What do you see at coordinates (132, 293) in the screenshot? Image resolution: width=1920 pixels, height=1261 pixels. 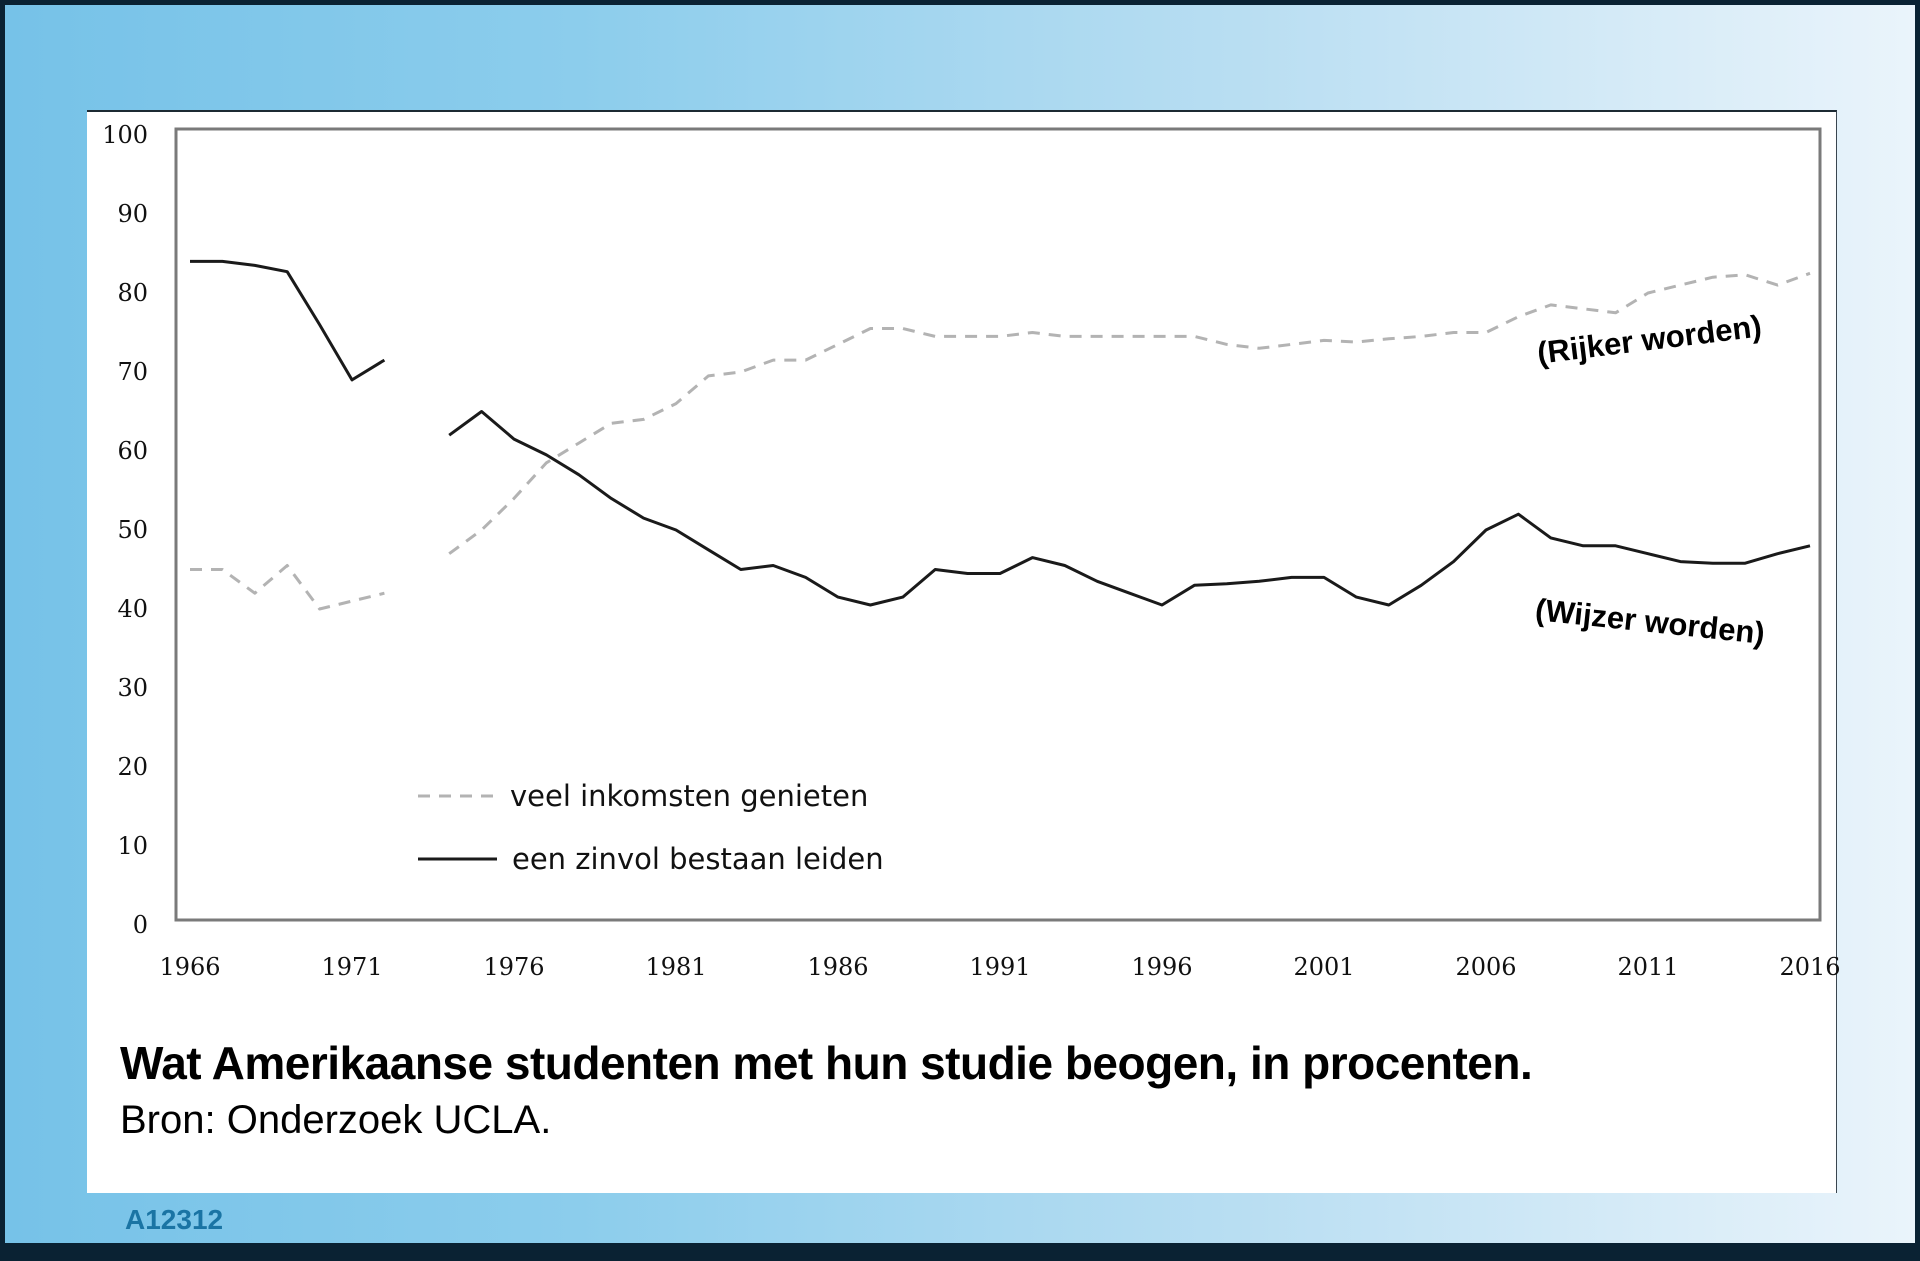 I see `y-tick-label: 80` at bounding box center [132, 293].